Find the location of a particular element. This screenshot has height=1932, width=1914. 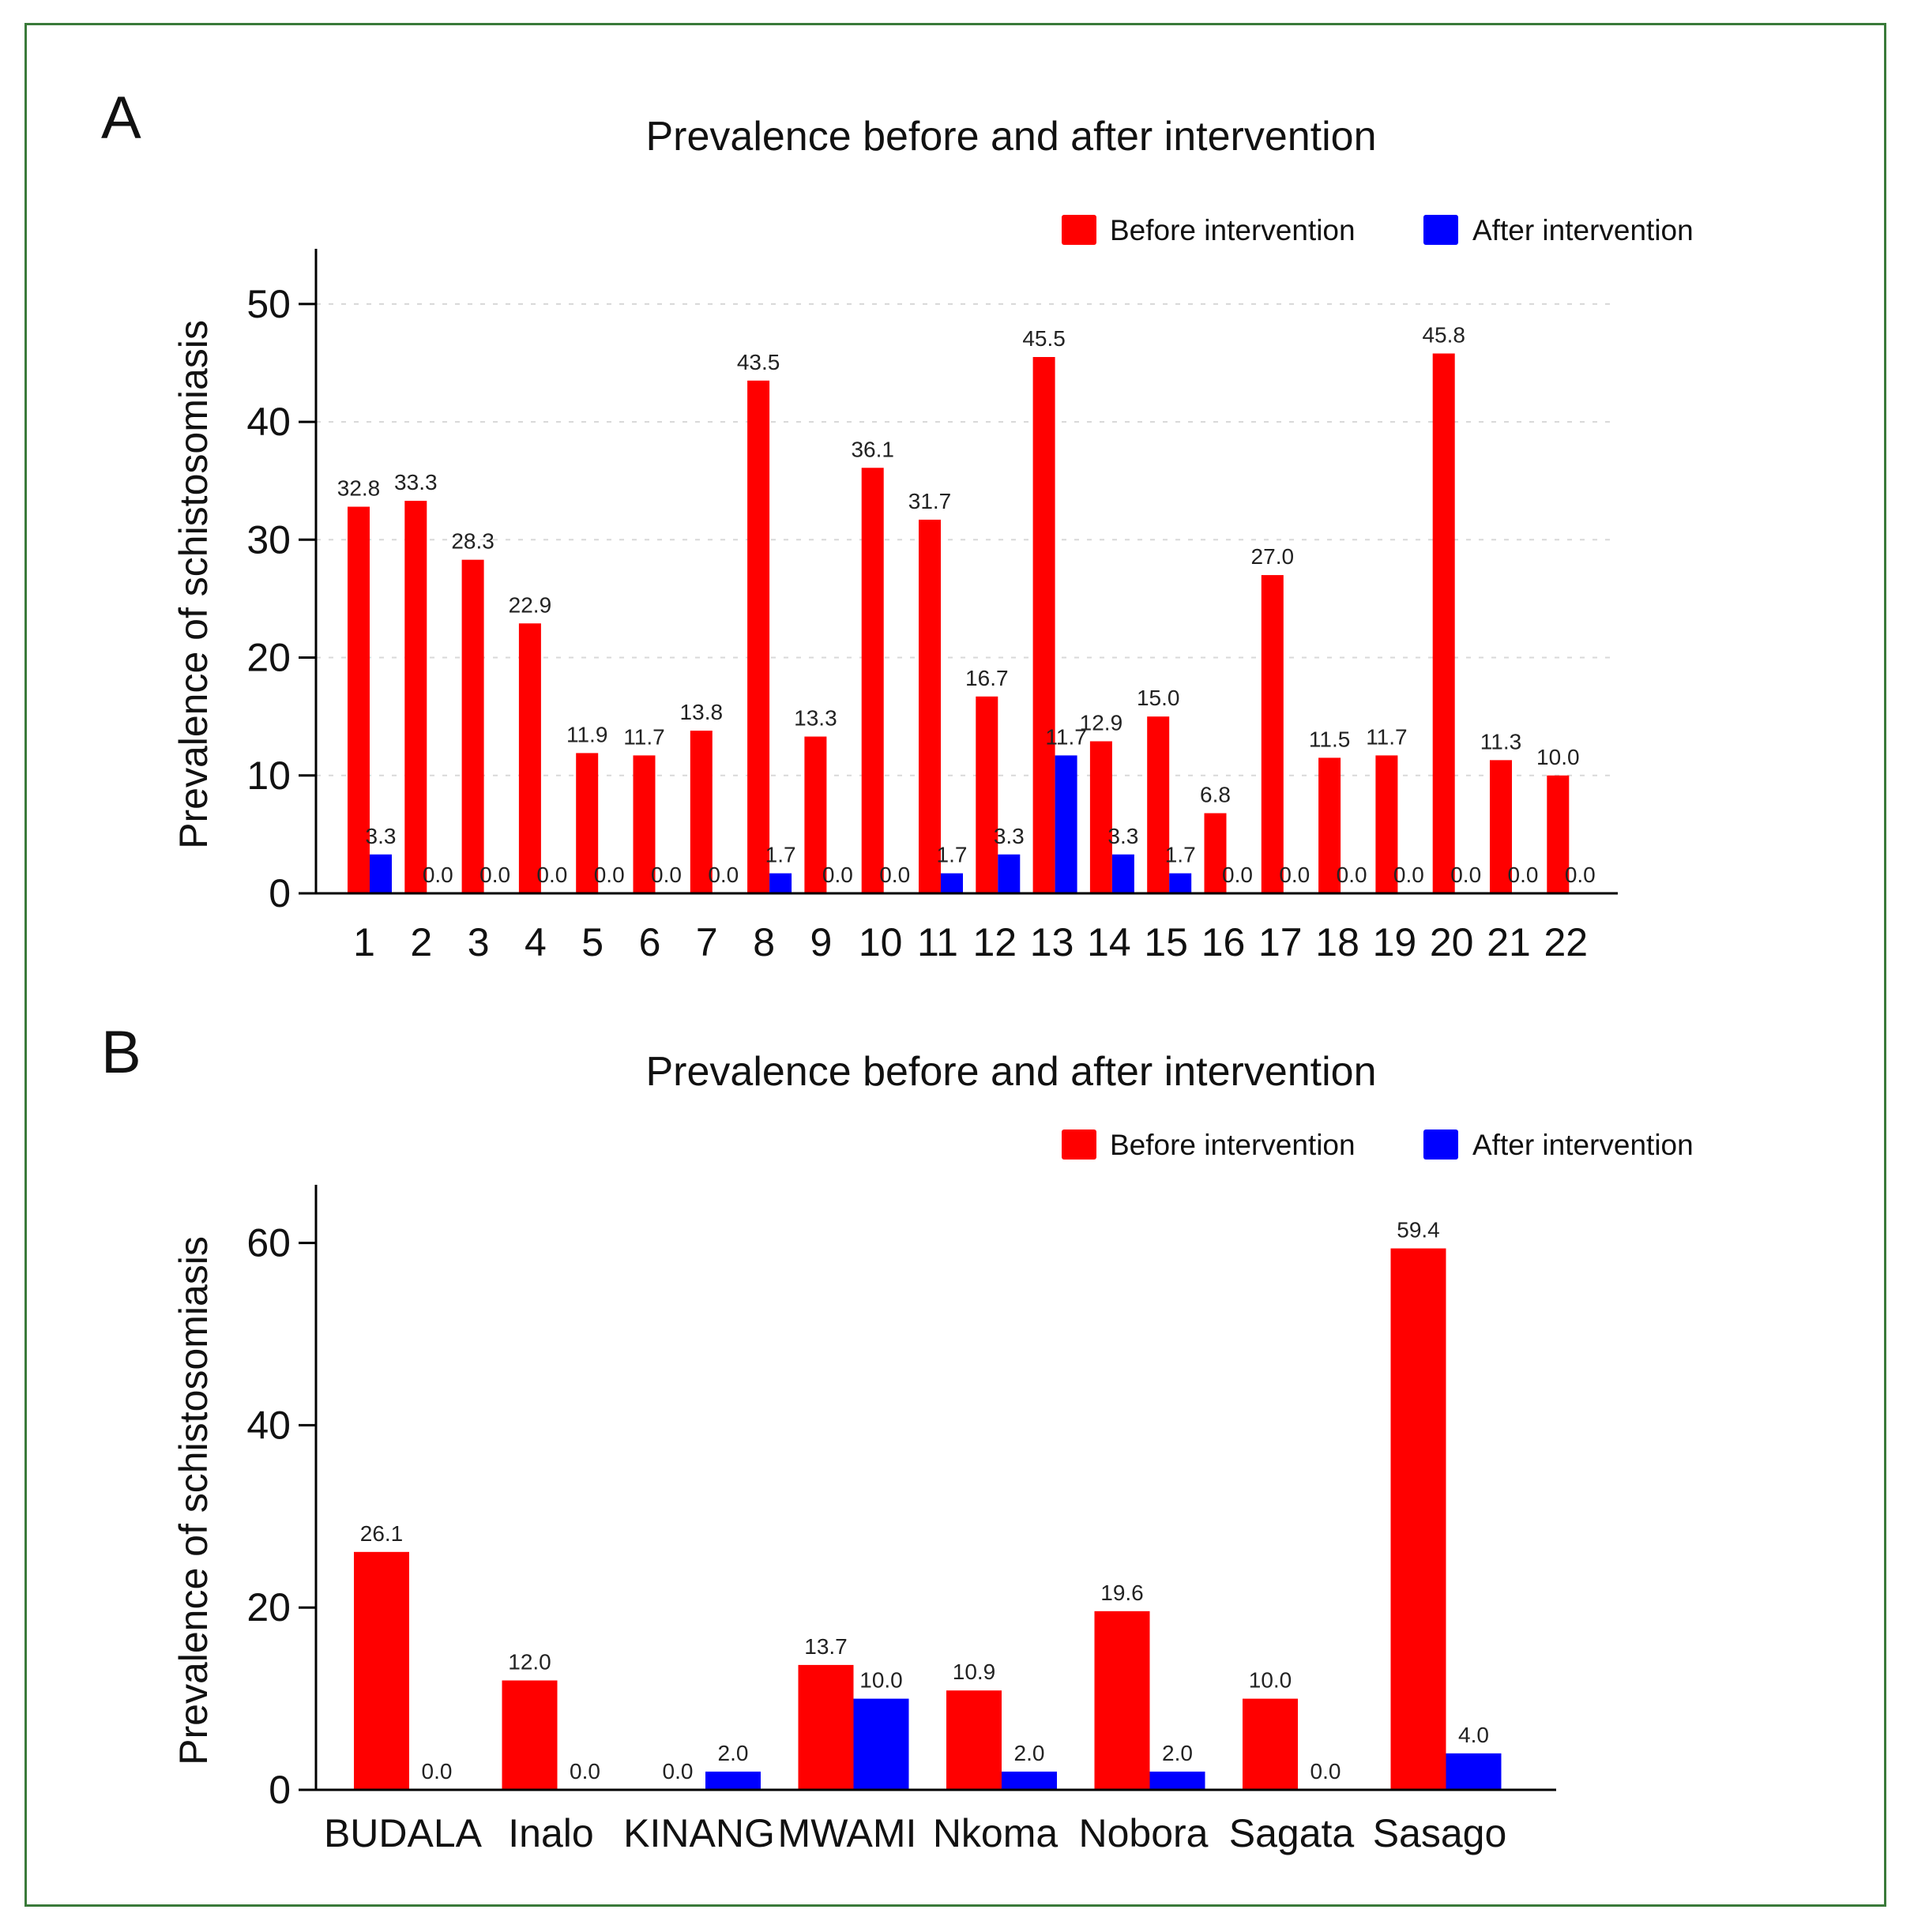

x-tick-label: 19 is located at coordinates (1395, 942).